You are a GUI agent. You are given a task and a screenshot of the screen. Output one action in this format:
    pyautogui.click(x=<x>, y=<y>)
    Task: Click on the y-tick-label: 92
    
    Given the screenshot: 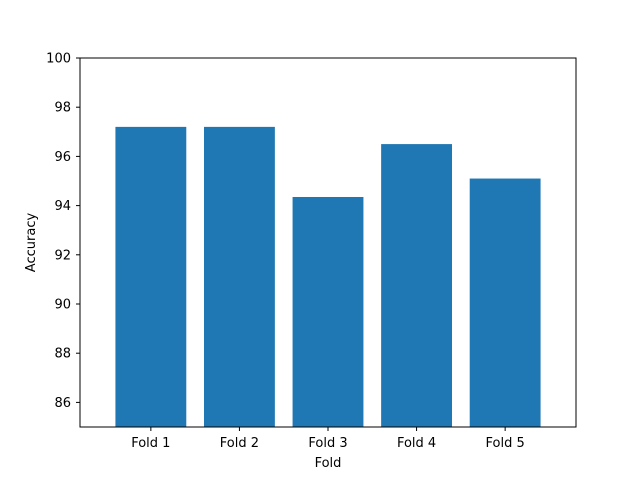 What is the action you would take?
    pyautogui.click(x=62, y=255)
    